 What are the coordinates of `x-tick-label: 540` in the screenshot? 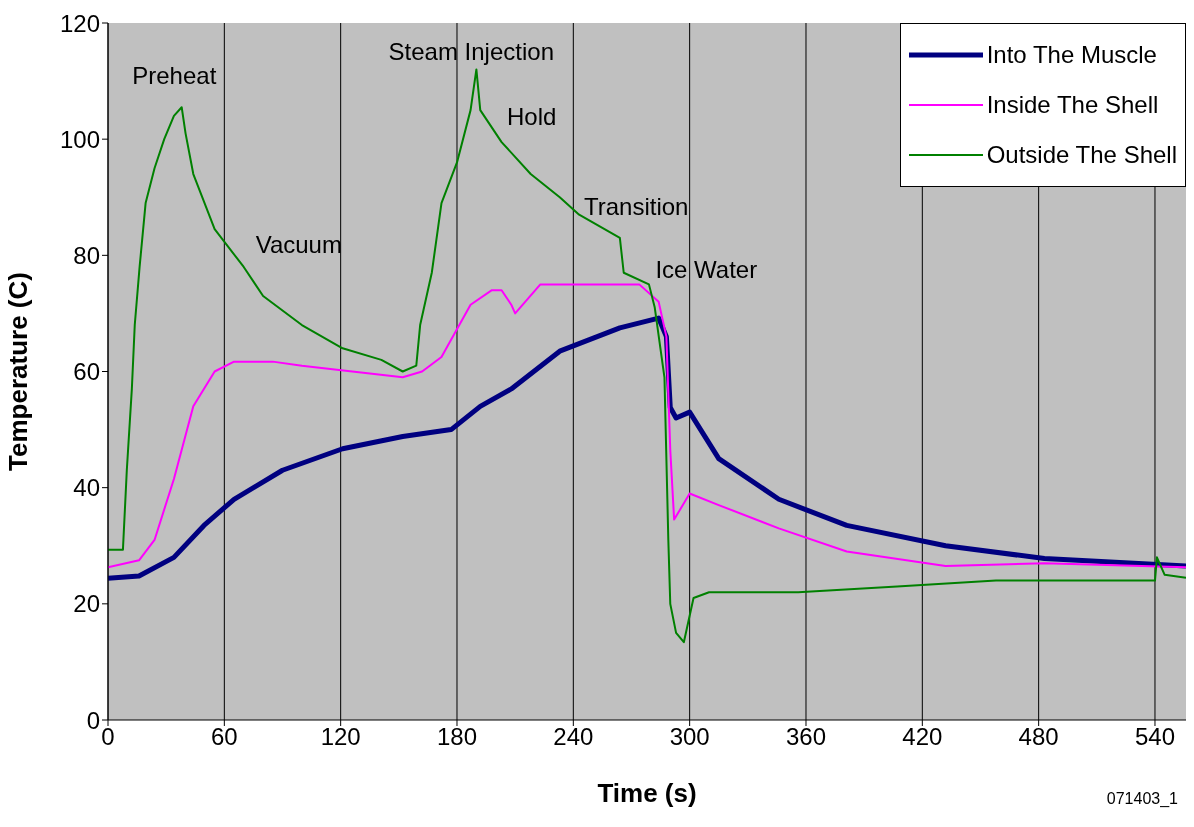 It's located at (1154, 737).